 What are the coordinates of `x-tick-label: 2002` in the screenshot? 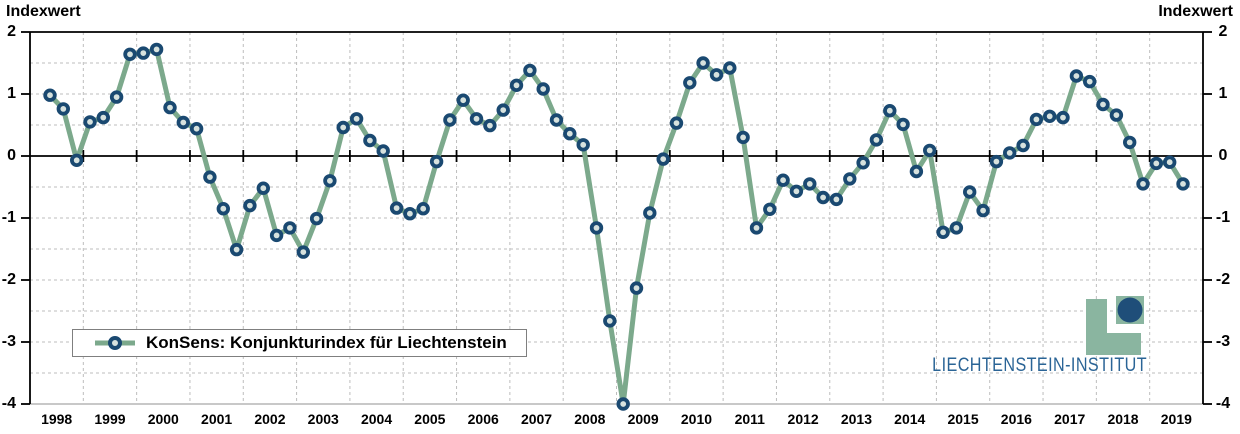 It's located at (270, 419).